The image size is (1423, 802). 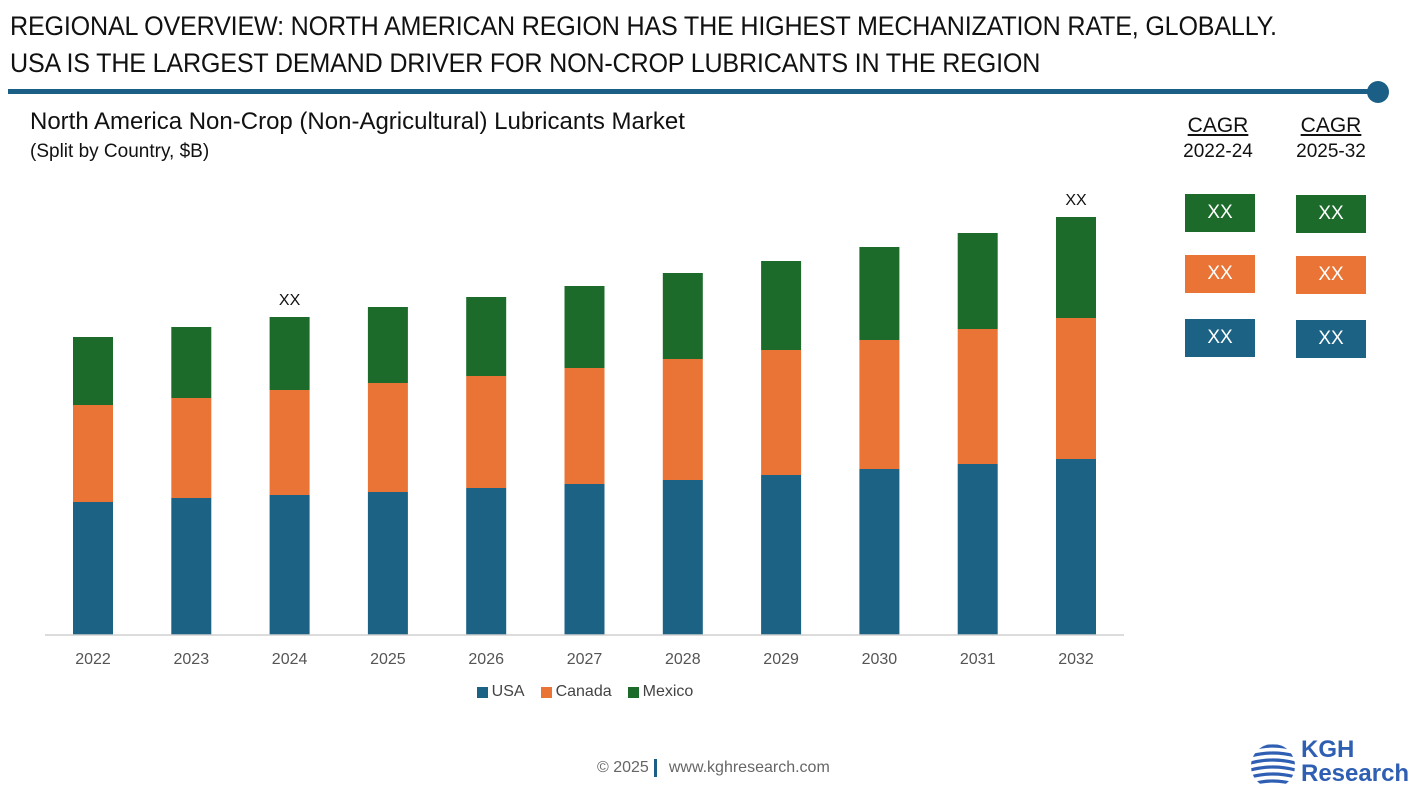 What do you see at coordinates (1076, 200) in the screenshot?
I see `data-label-2032: XX` at bounding box center [1076, 200].